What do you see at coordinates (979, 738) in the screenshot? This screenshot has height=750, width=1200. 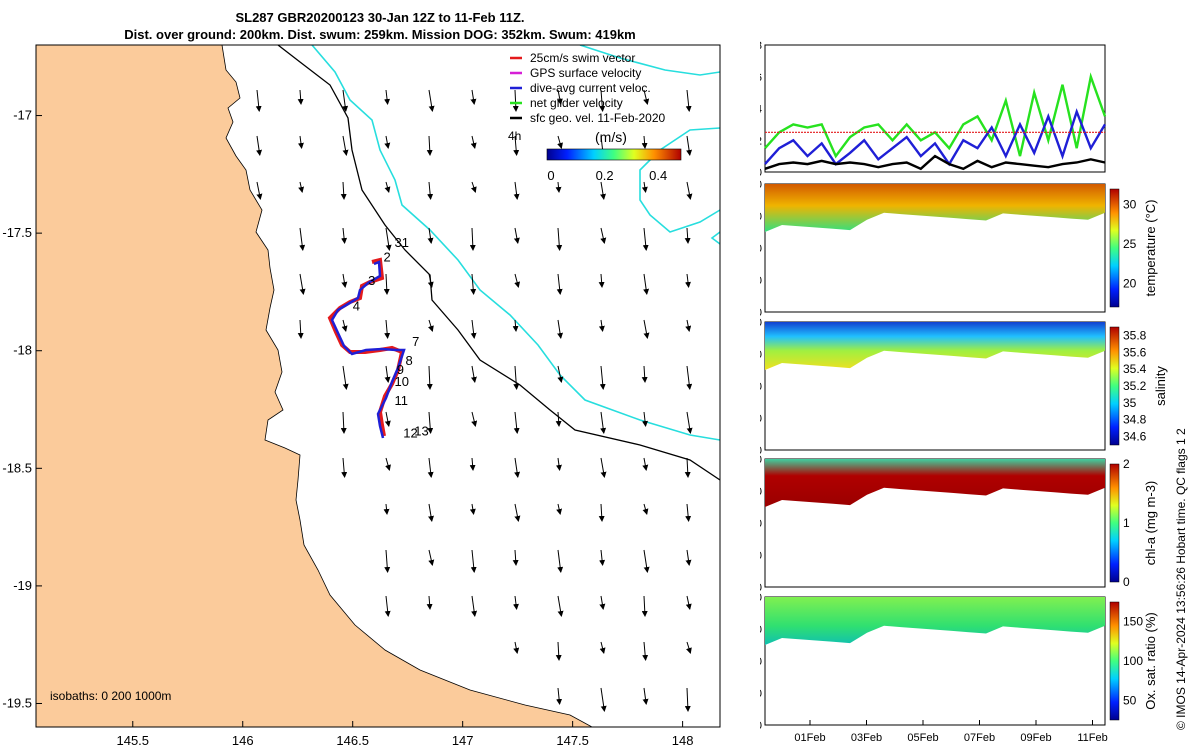 I see `date-tick-label: 07Feb` at bounding box center [979, 738].